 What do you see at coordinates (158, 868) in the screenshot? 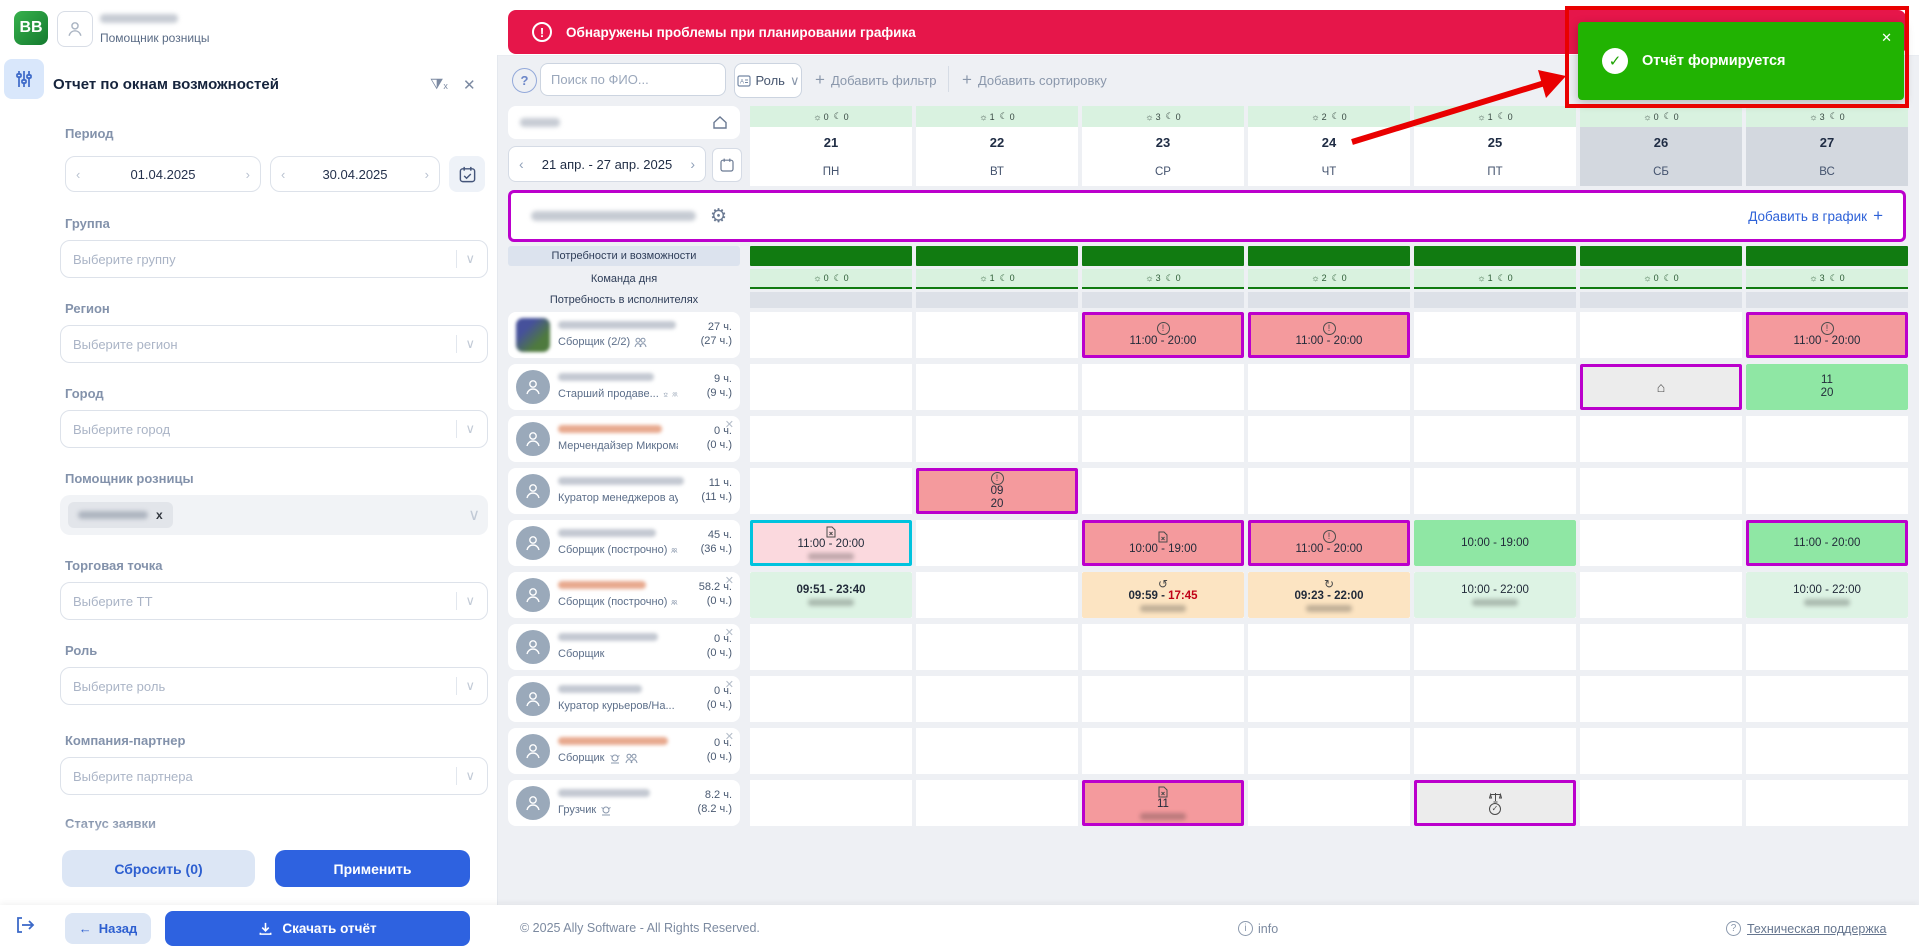
I see `reset-filters-button: Сбросить (0)` at bounding box center [158, 868].